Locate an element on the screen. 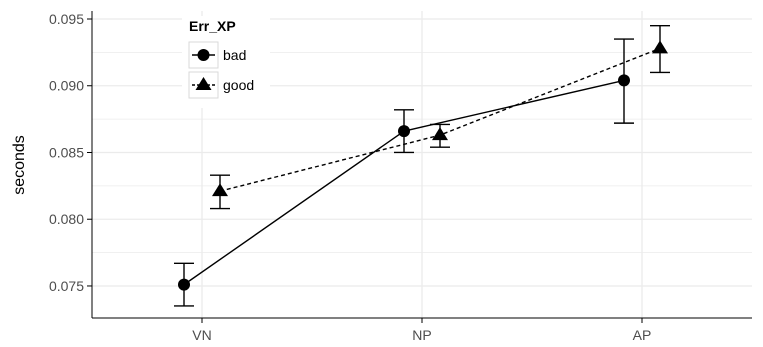  x-tick-label: AP is located at coordinates (642, 335).